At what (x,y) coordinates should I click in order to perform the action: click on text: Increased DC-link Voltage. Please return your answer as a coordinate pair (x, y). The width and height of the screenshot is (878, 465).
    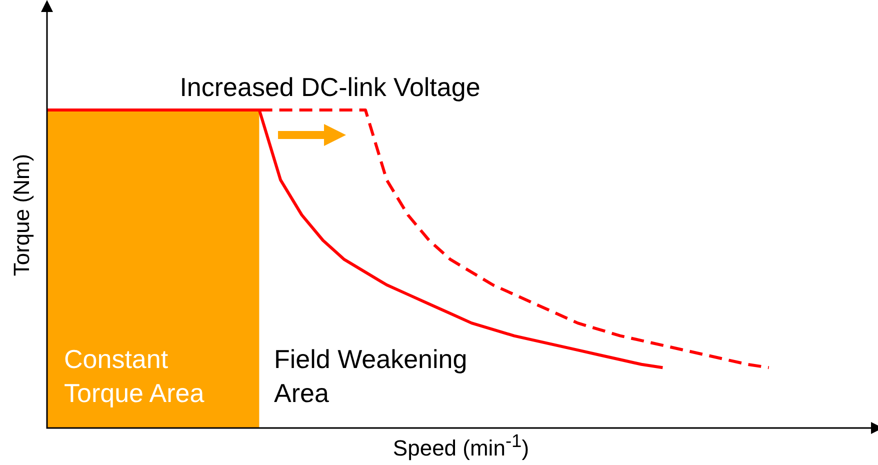
    Looking at the image, I should click on (330, 87).